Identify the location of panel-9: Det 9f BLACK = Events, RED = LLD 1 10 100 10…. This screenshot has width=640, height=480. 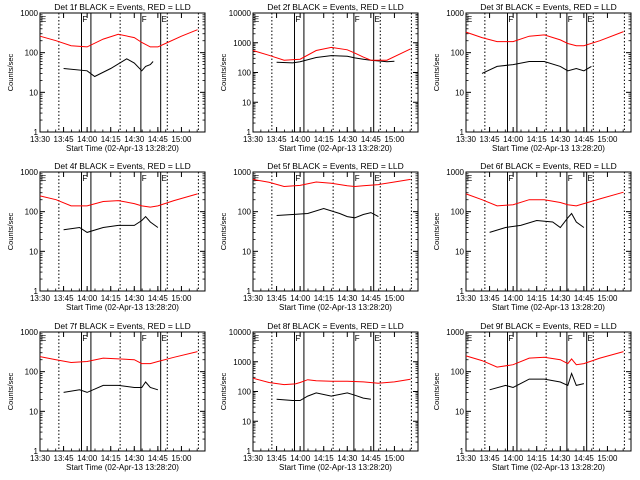
(532, 396).